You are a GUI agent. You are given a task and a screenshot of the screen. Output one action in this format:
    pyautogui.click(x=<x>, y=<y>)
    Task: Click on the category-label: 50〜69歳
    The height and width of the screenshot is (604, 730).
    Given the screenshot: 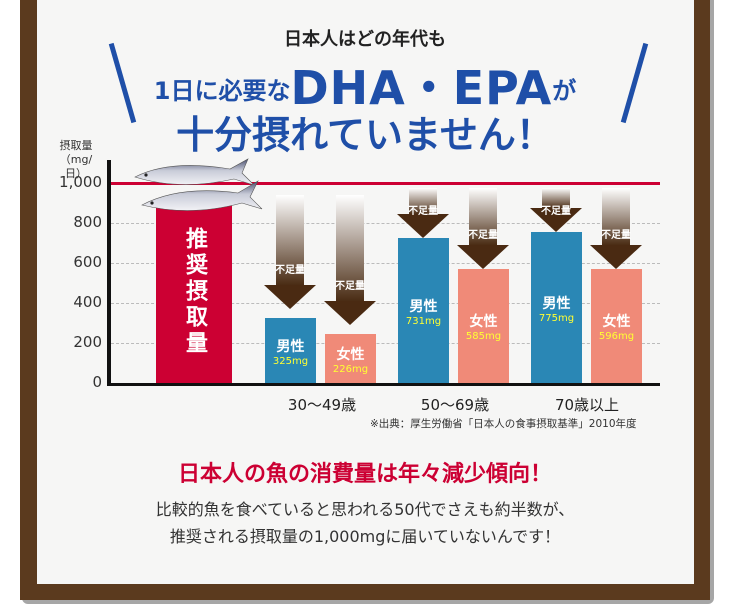 What is the action you would take?
    pyautogui.click(x=455, y=405)
    